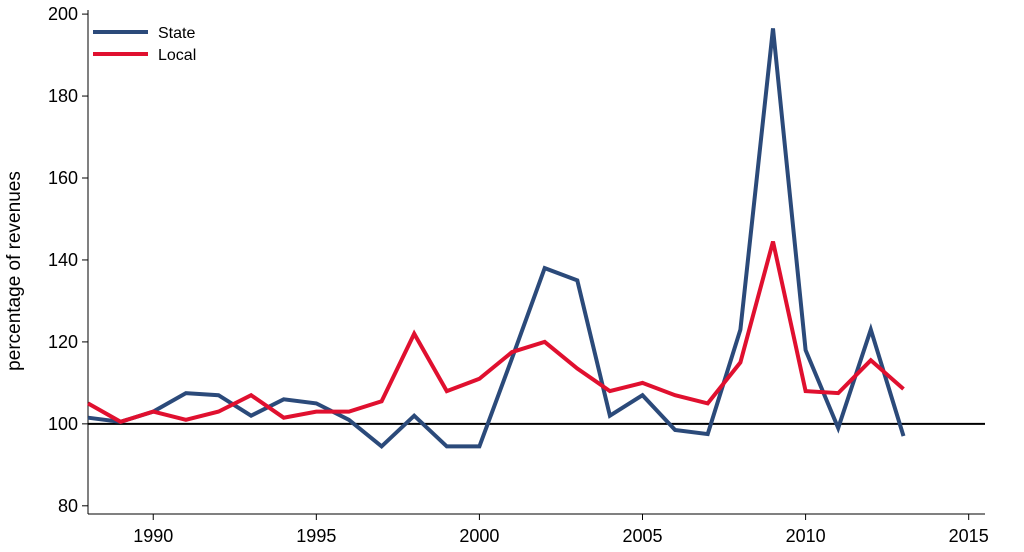  Describe the element at coordinates (63, 260) in the screenshot. I see `y-tick-label: 140` at that location.